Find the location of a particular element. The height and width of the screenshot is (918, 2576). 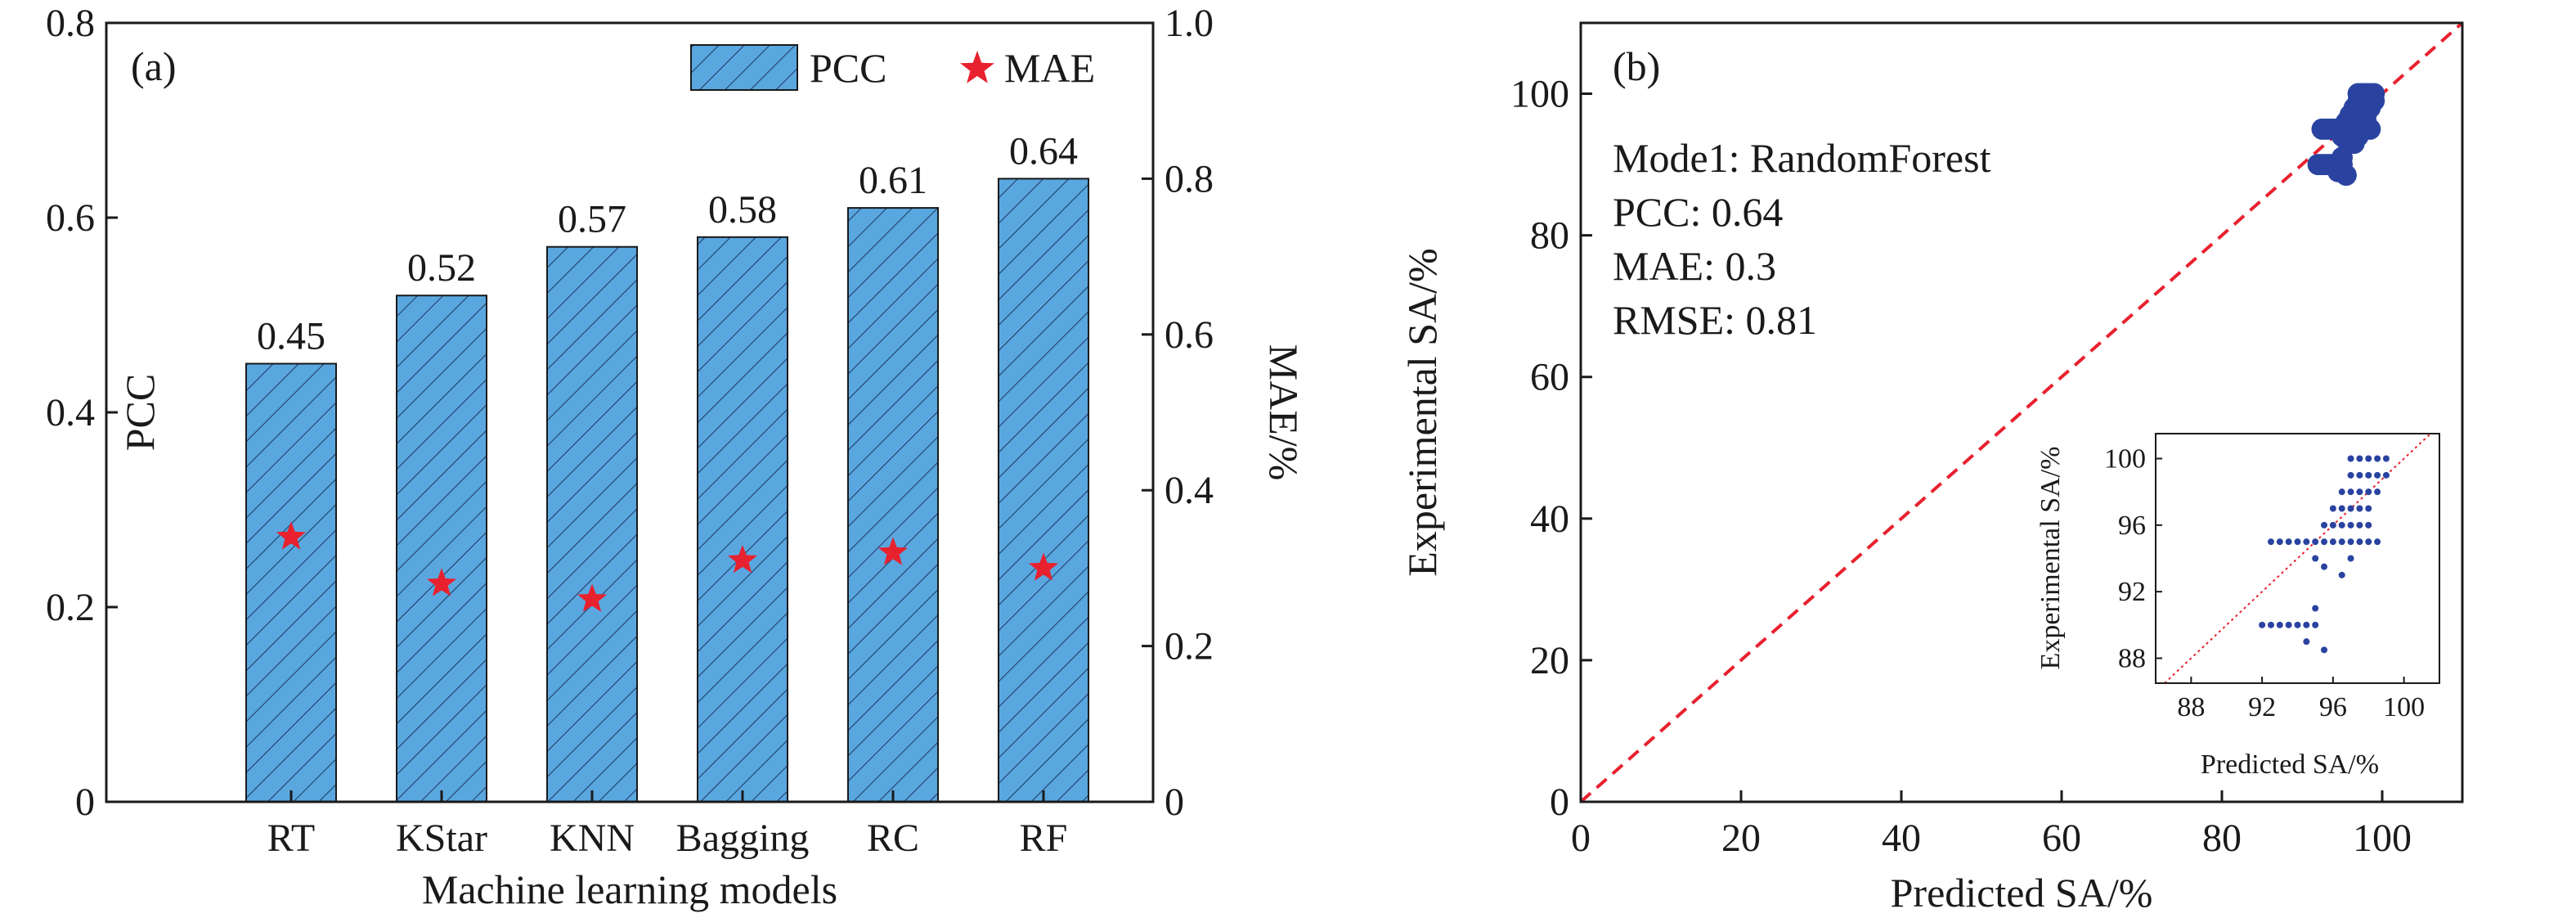

b-y-tick-label: 80 is located at coordinates (1550, 236).